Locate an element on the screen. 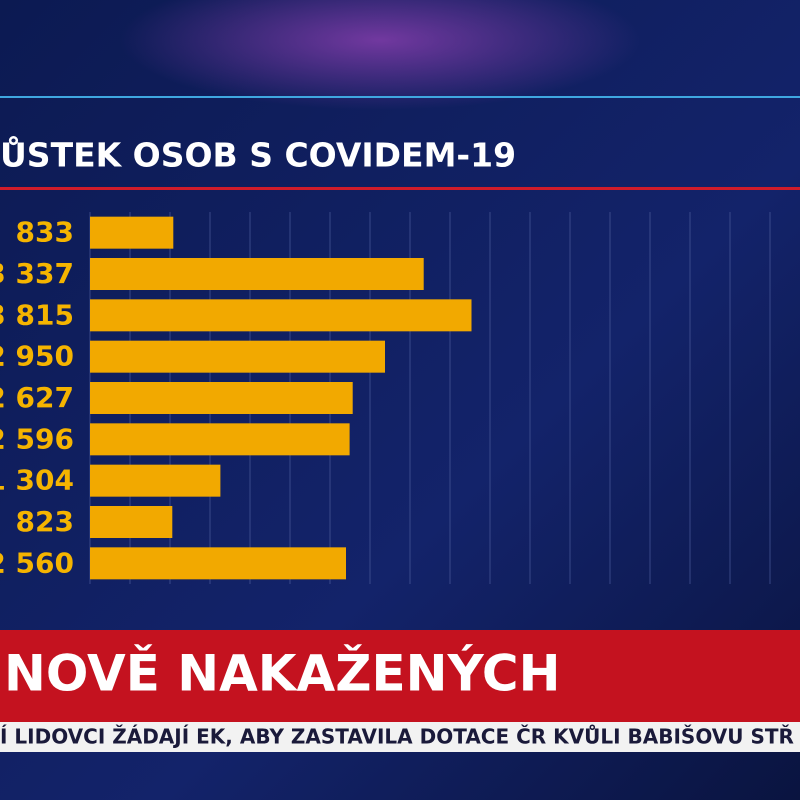  value-label: 823 is located at coordinates (45, 521).